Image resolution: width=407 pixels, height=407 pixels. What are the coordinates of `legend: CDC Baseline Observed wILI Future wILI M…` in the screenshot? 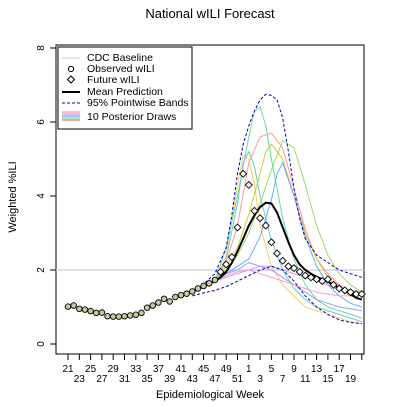 It's located at (125, 88).